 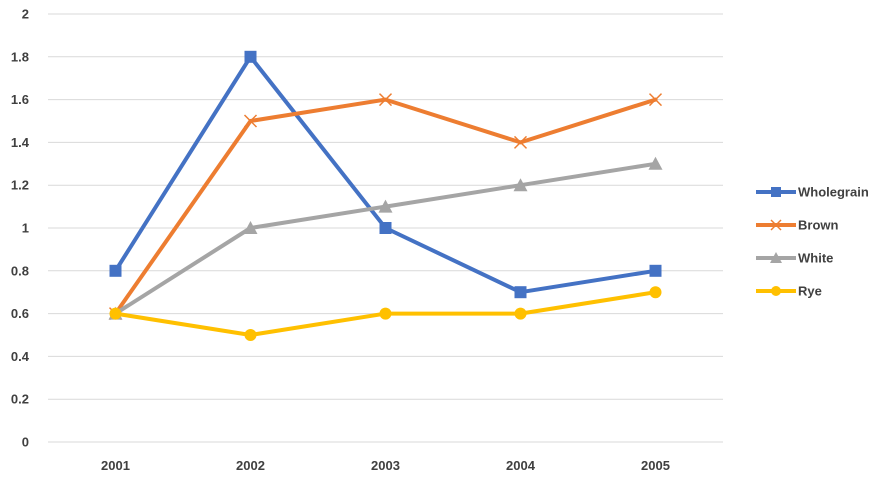 I want to click on legend-item-wholegrain: Wholegrain, so click(x=812, y=192).